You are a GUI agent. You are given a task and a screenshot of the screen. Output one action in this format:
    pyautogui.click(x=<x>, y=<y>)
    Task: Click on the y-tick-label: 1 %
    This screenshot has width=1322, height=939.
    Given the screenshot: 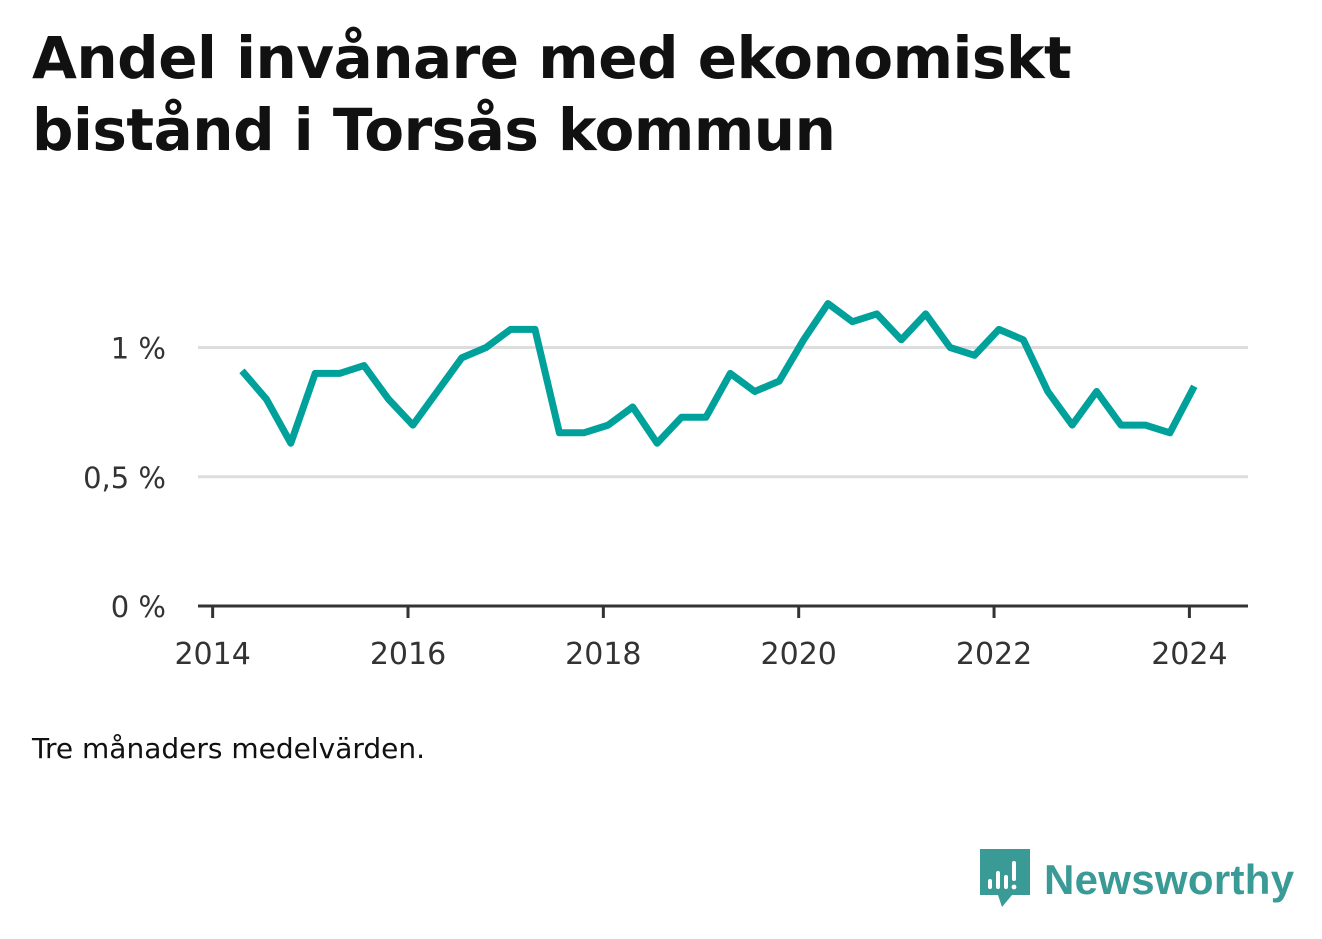 What is the action you would take?
    pyautogui.click(x=138, y=349)
    